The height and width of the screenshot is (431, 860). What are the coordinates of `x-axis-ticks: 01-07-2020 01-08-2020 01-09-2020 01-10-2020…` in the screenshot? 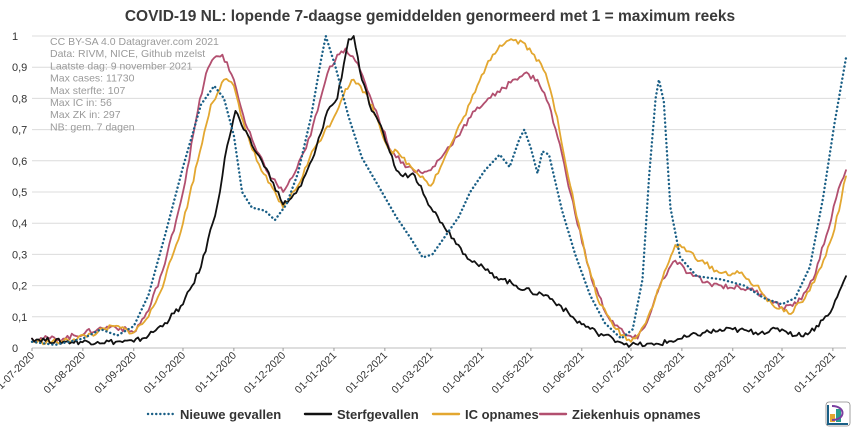 It's located at (419, 372).